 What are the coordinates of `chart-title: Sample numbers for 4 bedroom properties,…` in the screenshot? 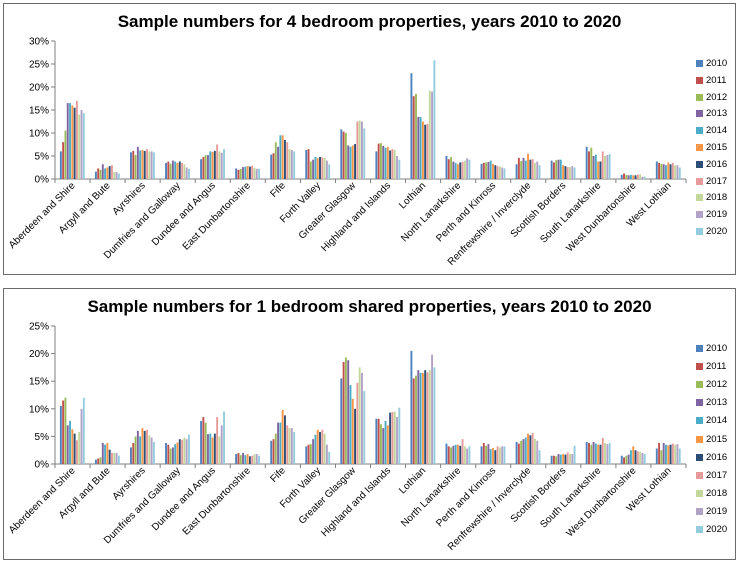 It's located at (369, 21).